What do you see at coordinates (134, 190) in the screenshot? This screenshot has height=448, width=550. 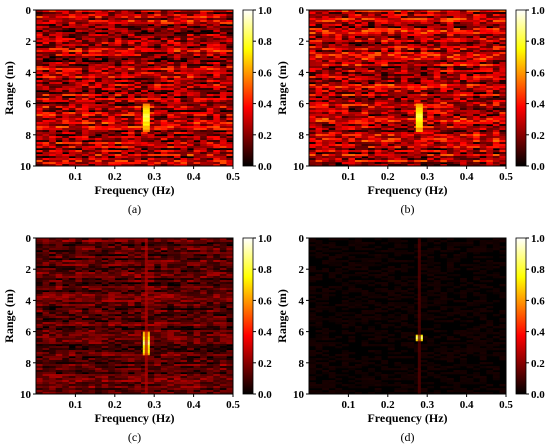 I see `x-axis-label: Frequency (Hz)` at bounding box center [134, 190].